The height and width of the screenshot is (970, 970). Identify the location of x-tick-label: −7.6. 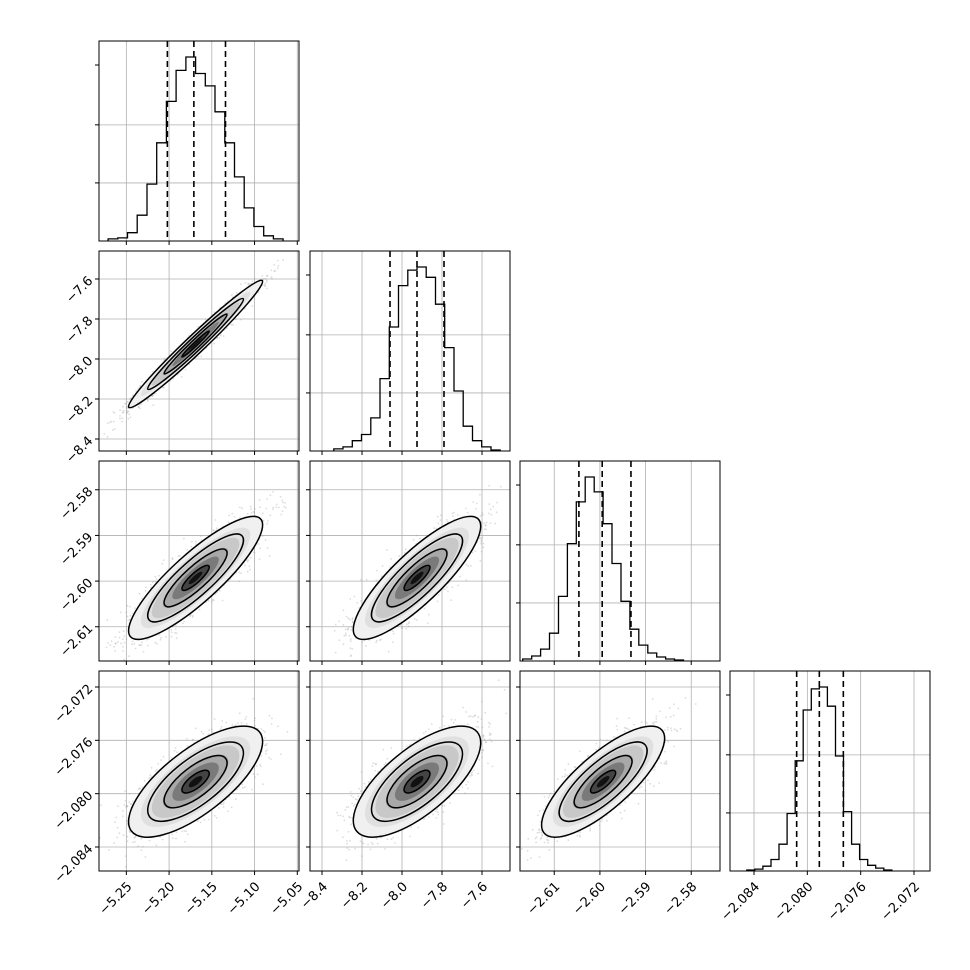
(474, 895).